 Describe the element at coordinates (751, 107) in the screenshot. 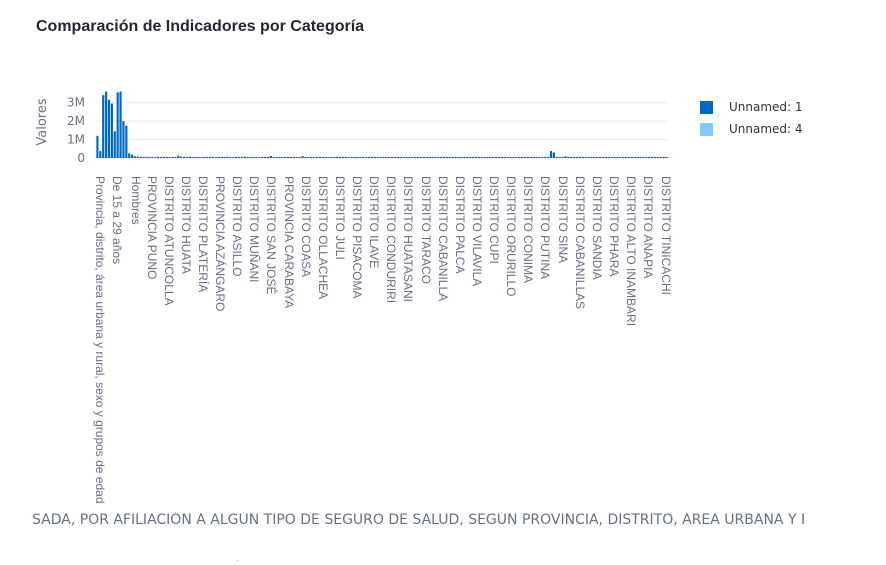

I see `legend-item-unnamed-1: Unnamed: 1` at that location.